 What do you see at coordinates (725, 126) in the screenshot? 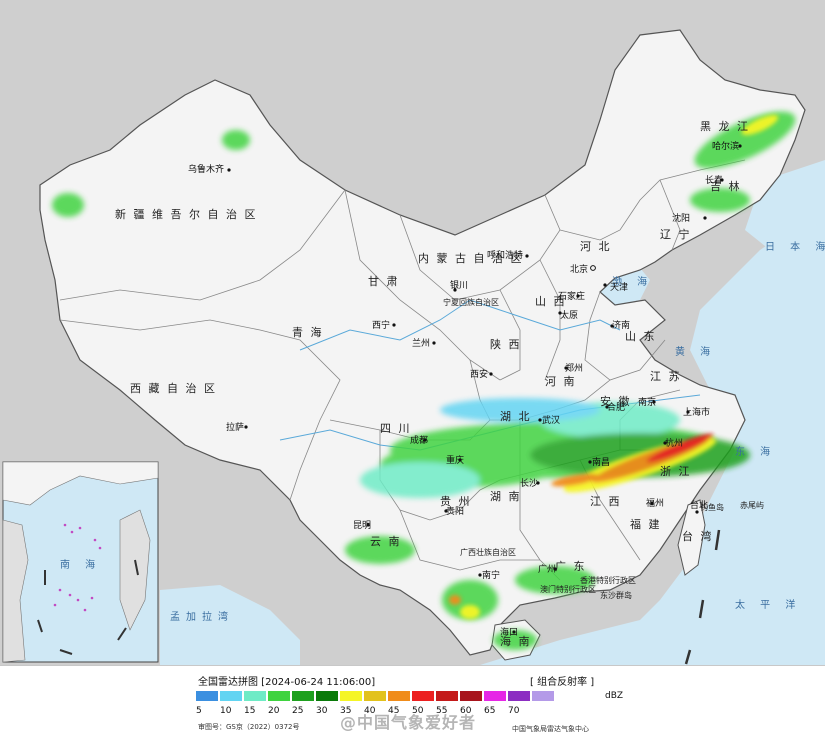
I see `region-heilongjiang: 黑 龙 江` at bounding box center [725, 126].